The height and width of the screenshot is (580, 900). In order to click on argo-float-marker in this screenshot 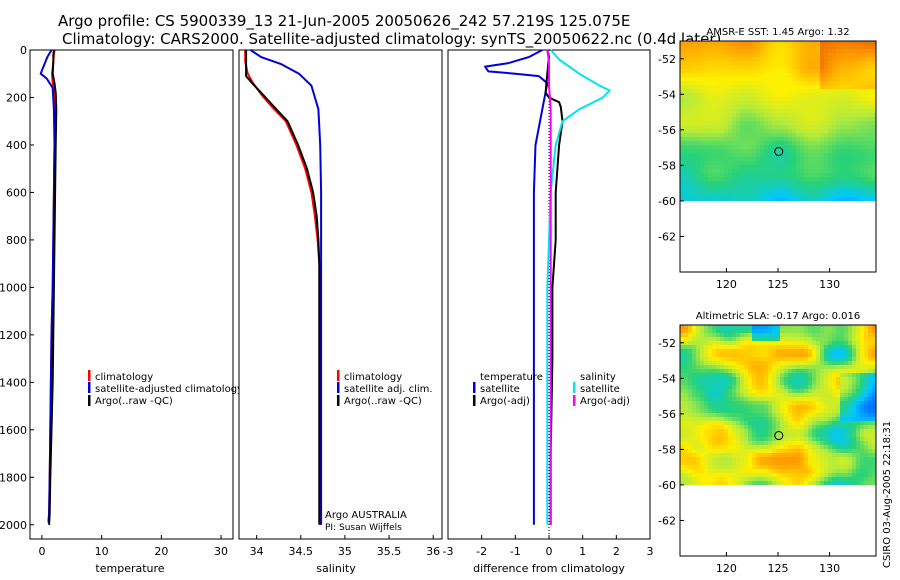, I will do `click(779, 152)`.